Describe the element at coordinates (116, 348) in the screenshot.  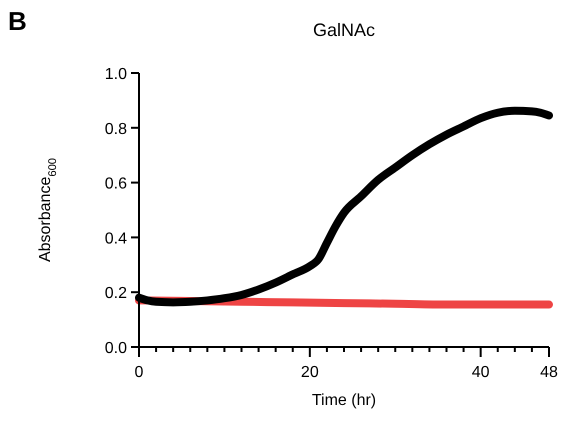
I see `y-tick-label: 0.0` at that location.